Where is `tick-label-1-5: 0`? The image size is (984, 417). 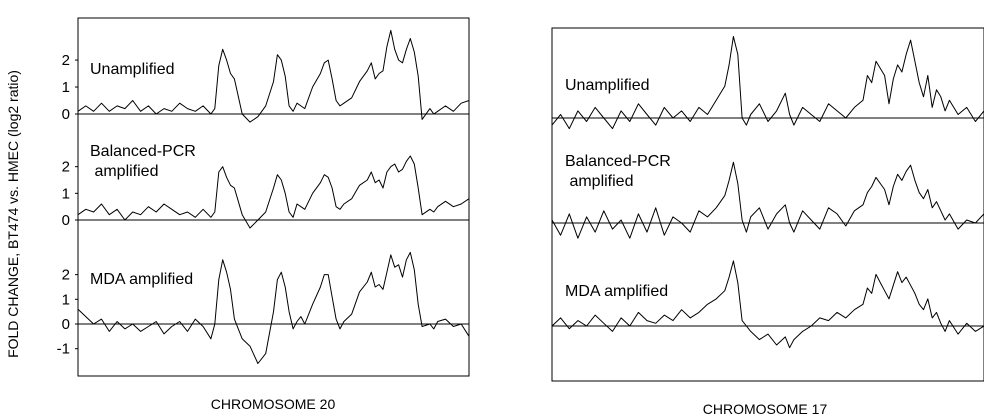 tick-label-1-5: 0 is located at coordinates (66, 220).